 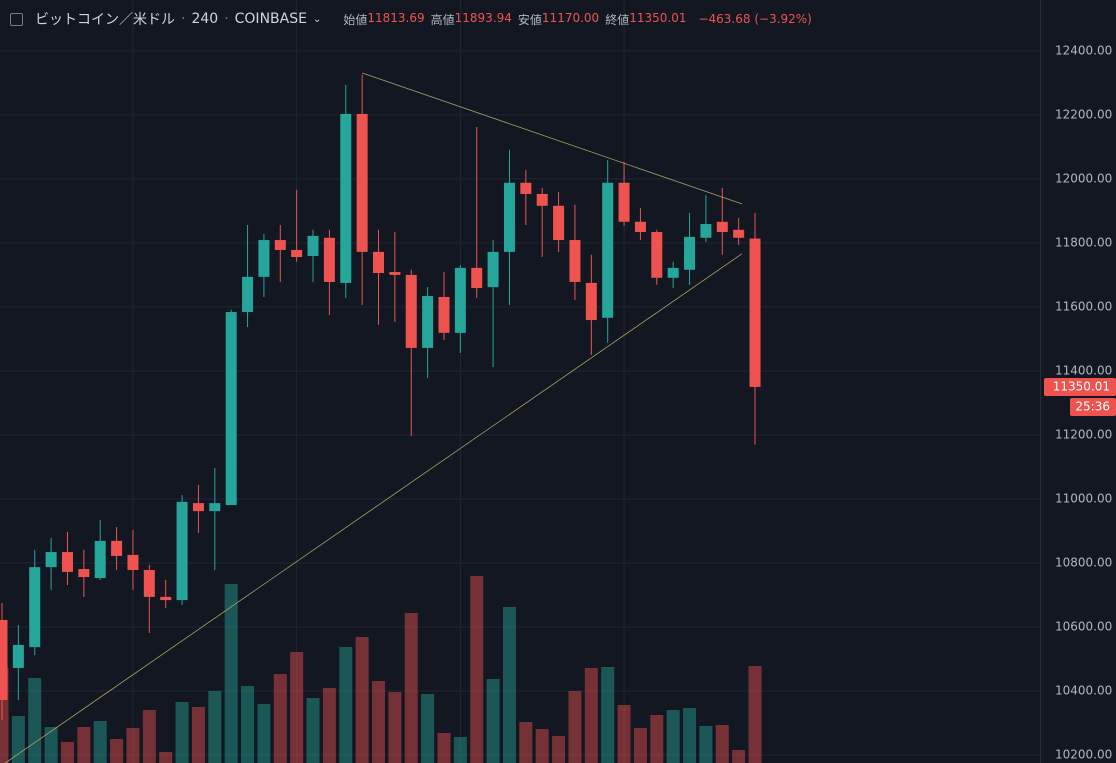 I want to click on ohlc-value: 11893.94, so click(x=483, y=17).